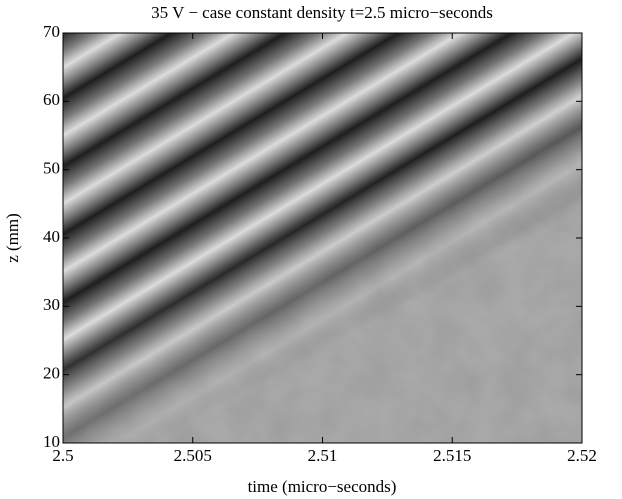 The height and width of the screenshot is (499, 622). I want to click on x-axis-label: time (micro−seconds), so click(322, 486).